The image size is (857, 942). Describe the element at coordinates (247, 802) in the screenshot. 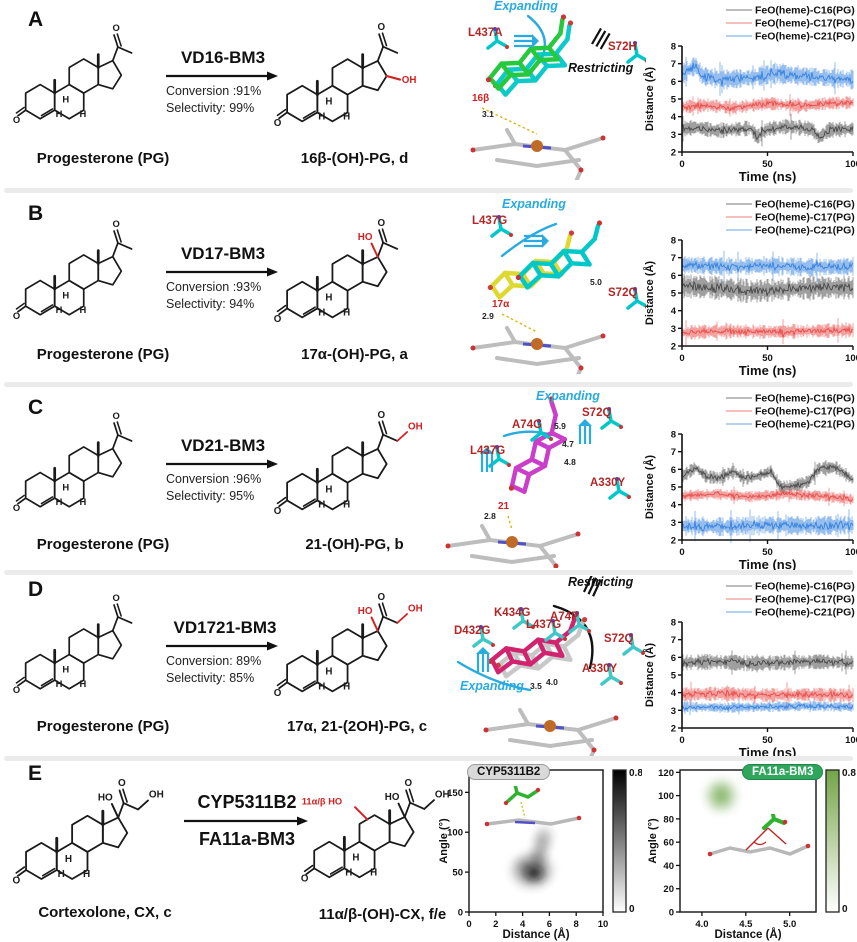

I see `enzyme-label-top: CYP5311B2` at that location.